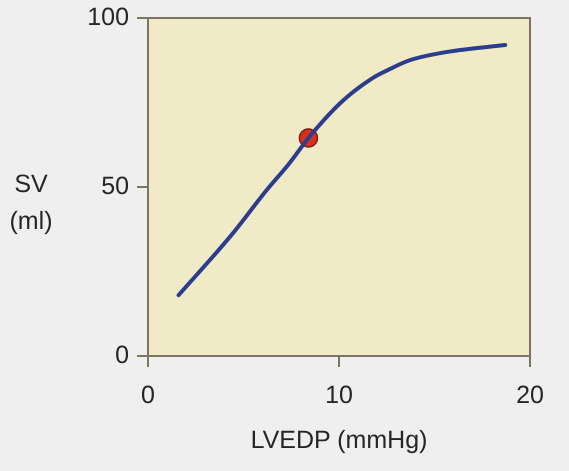 This screenshot has width=569, height=471. Describe the element at coordinates (115, 186) in the screenshot. I see `y-tick-label: 50` at that location.